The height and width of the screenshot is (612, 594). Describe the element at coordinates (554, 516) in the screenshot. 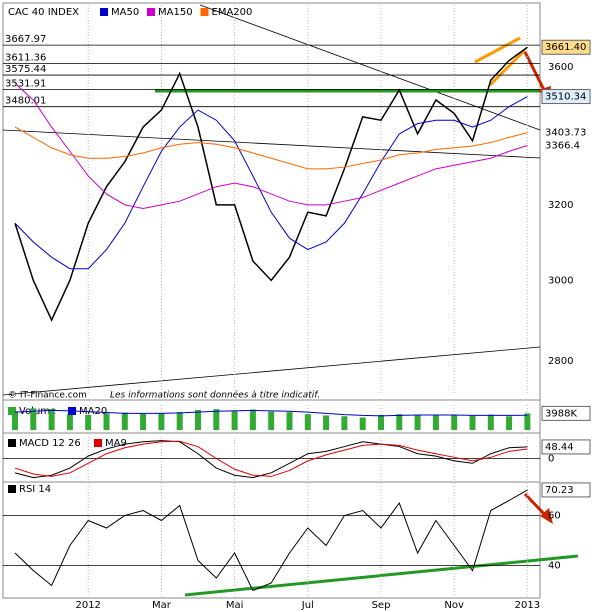

I see `y-tick-label: 60` at that location.